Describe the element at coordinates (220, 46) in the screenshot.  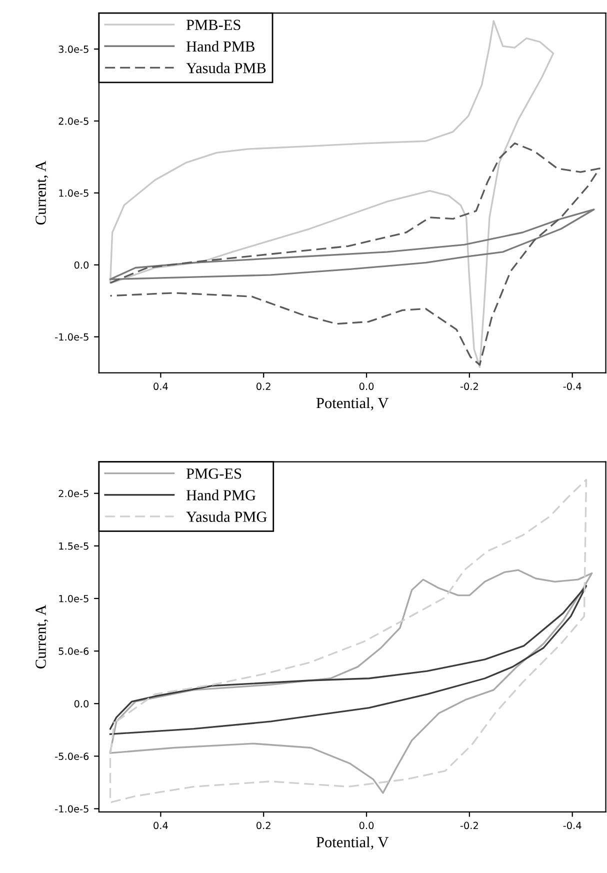
I see `legend-label: Hand PMB` at that location.